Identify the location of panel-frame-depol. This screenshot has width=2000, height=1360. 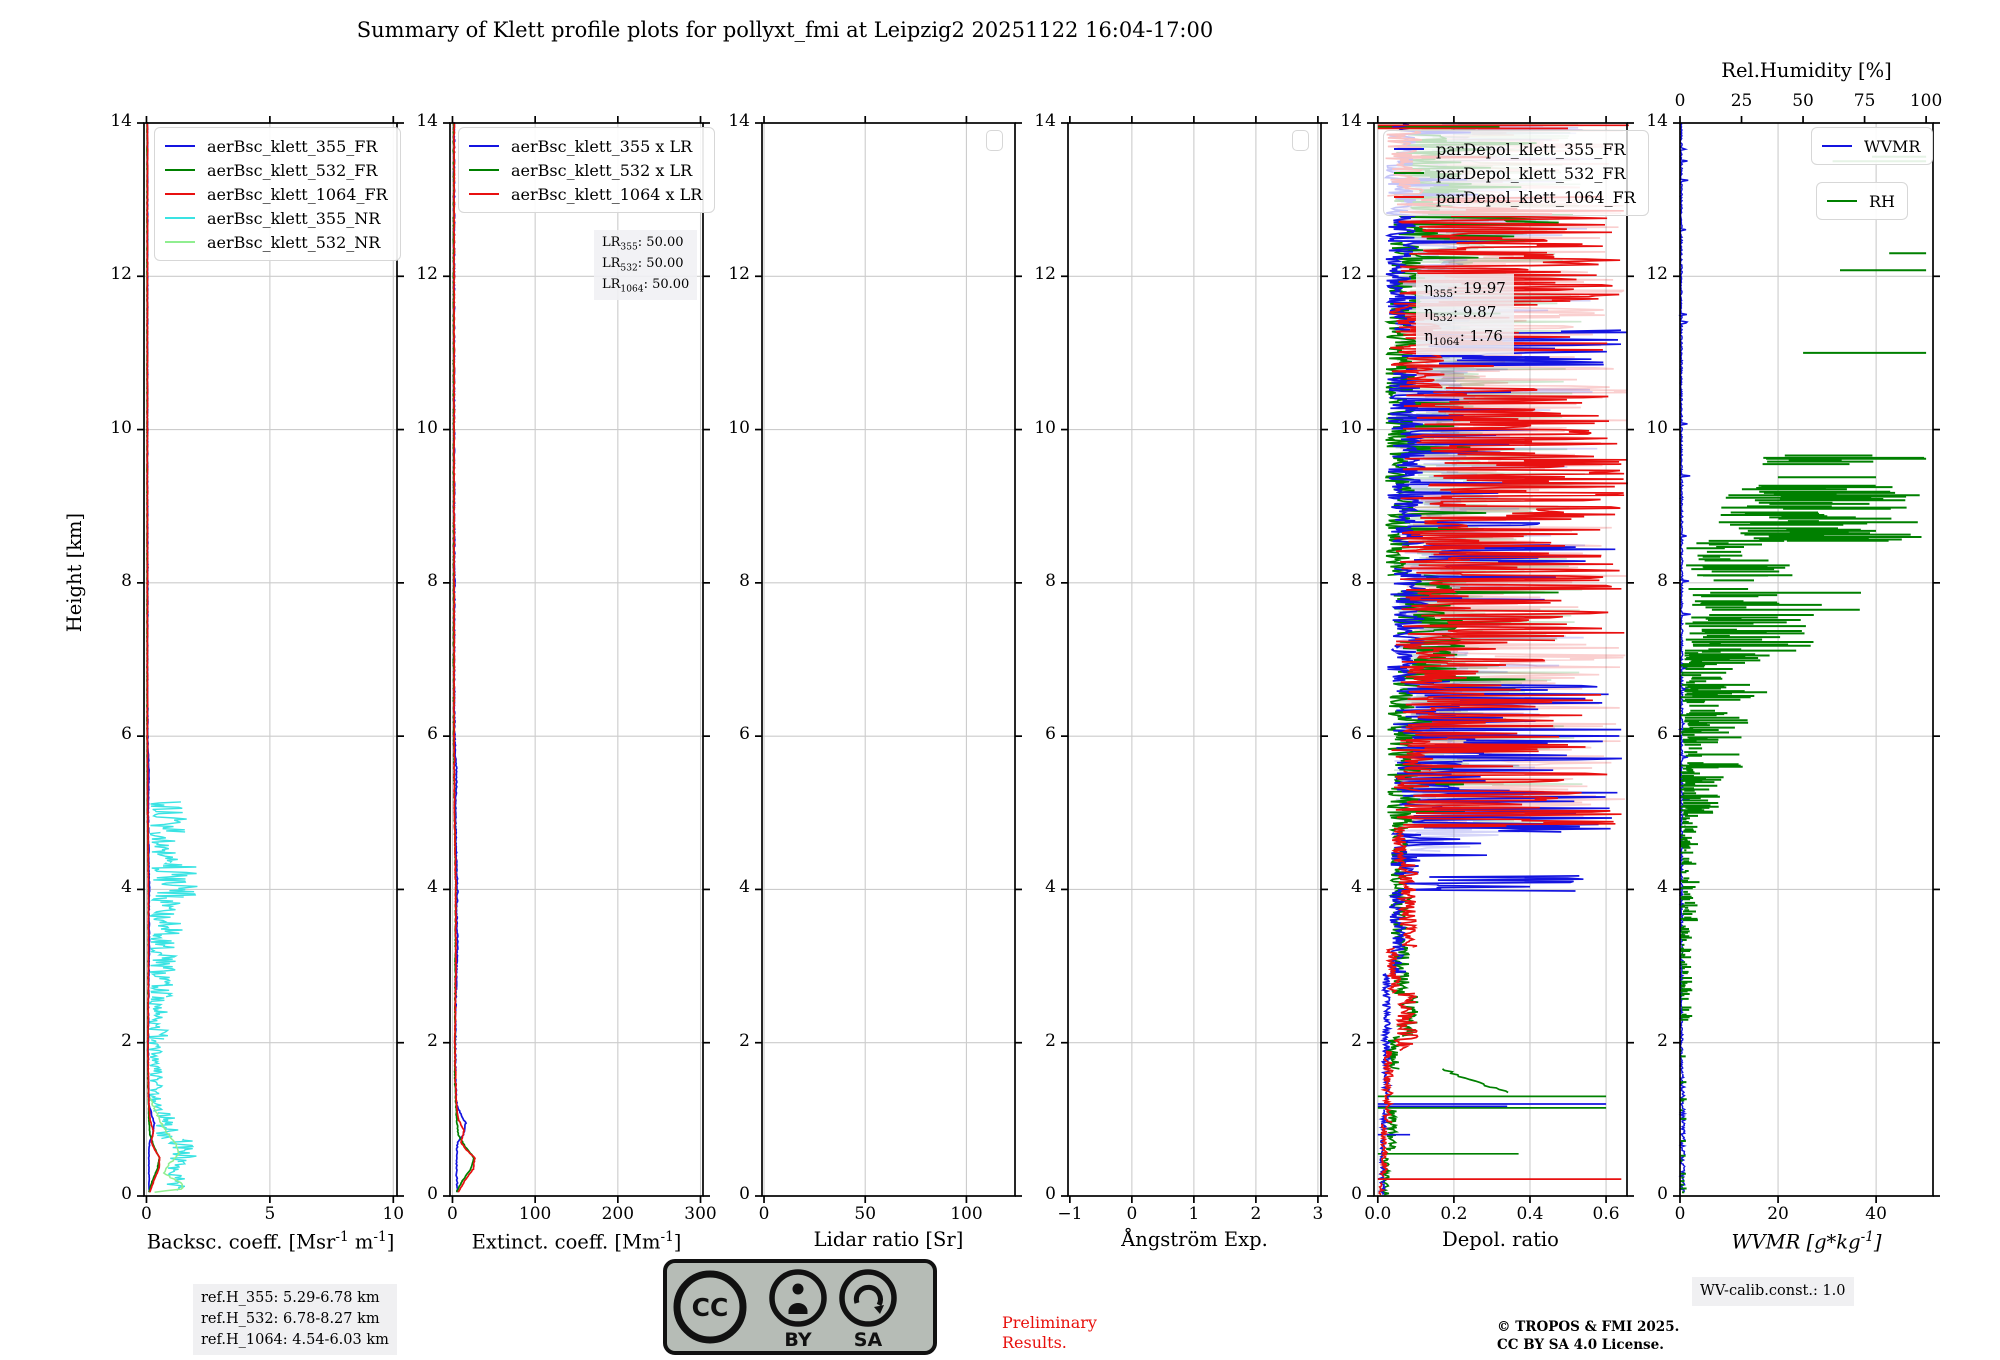
(1500, 659).